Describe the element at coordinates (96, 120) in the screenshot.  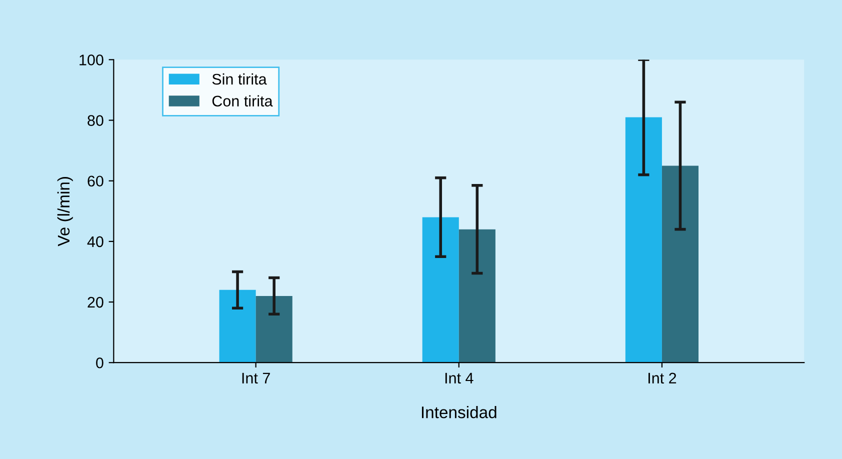
I see `y-tick-label: 80` at that location.